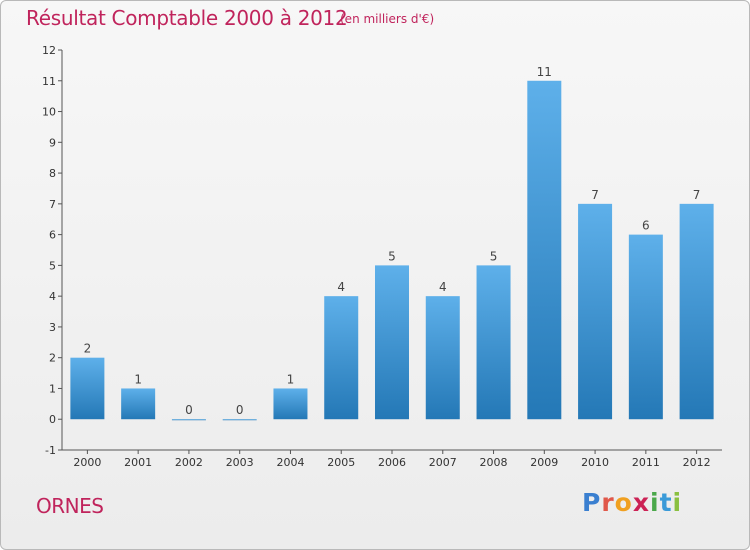 This screenshot has width=750, height=550. I want to click on commune-name: ORNES, so click(70, 506).